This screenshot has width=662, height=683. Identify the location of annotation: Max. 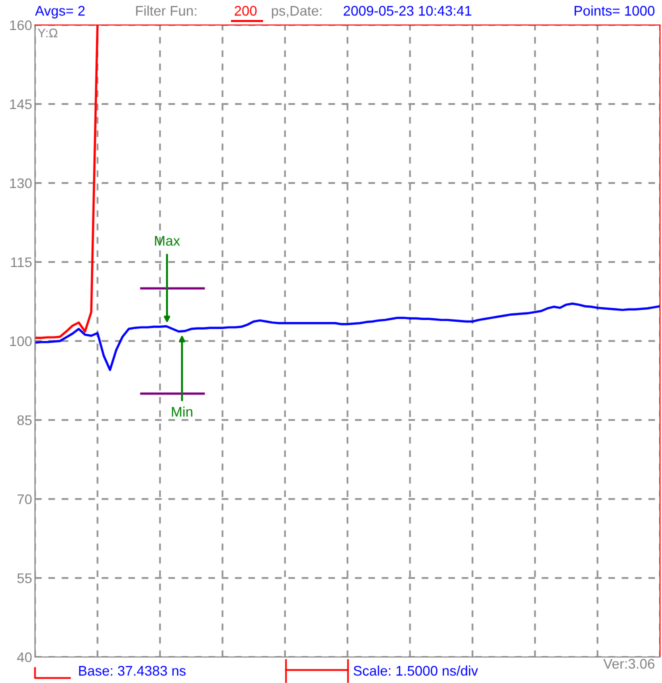
(167, 241).